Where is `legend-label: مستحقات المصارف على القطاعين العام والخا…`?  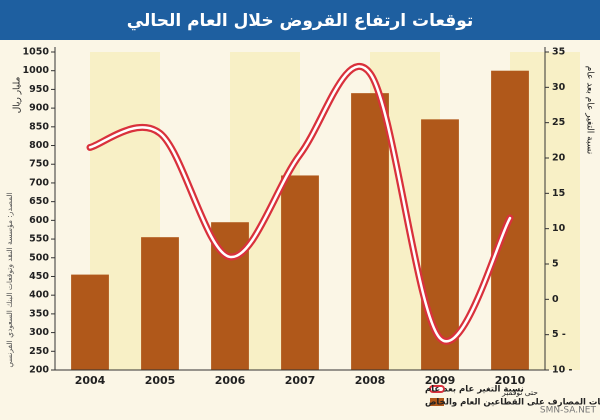 legend-label: مستحقات المصارف على القطاعين العام والخا… is located at coordinates (512, 403).